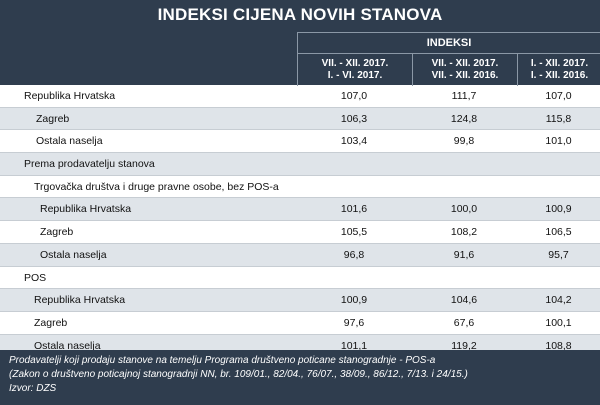  What do you see at coordinates (354, 209) in the screenshot?
I see `cell-value: 101,6` at bounding box center [354, 209].